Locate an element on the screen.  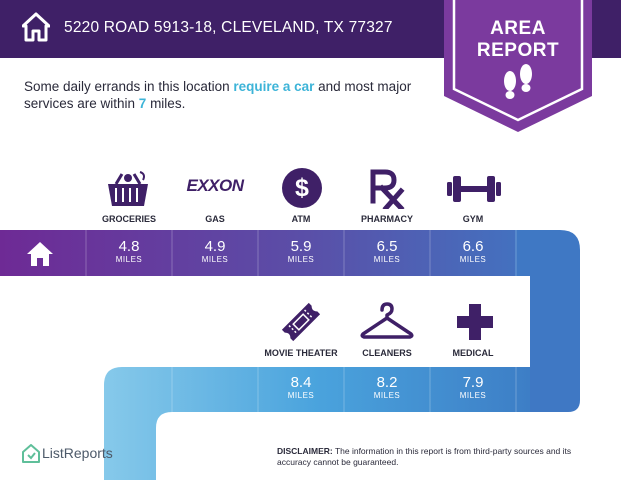
ticket-icon is located at coordinates (301, 322).